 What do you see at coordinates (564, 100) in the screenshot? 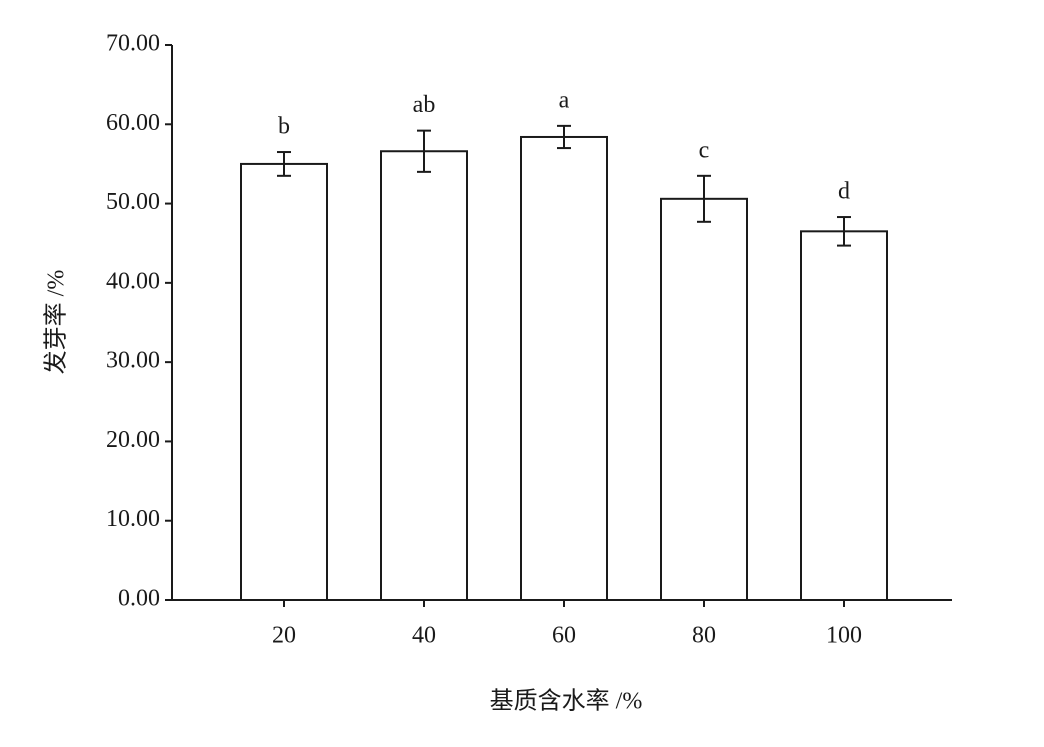
I see `significance-letter: a` at bounding box center [564, 100].